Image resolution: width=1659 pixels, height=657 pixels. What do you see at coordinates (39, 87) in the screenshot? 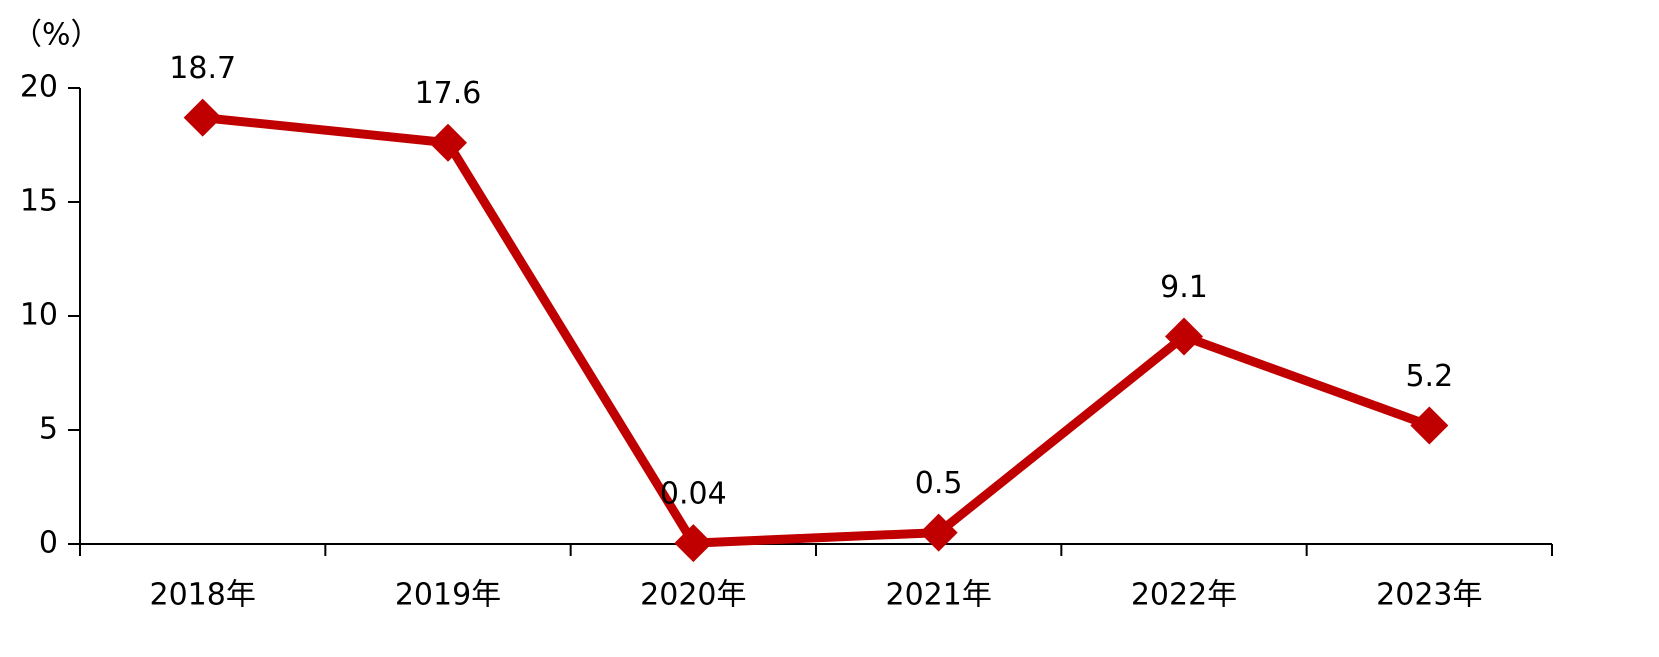
I see `y-tick-label: 20` at bounding box center [39, 87].